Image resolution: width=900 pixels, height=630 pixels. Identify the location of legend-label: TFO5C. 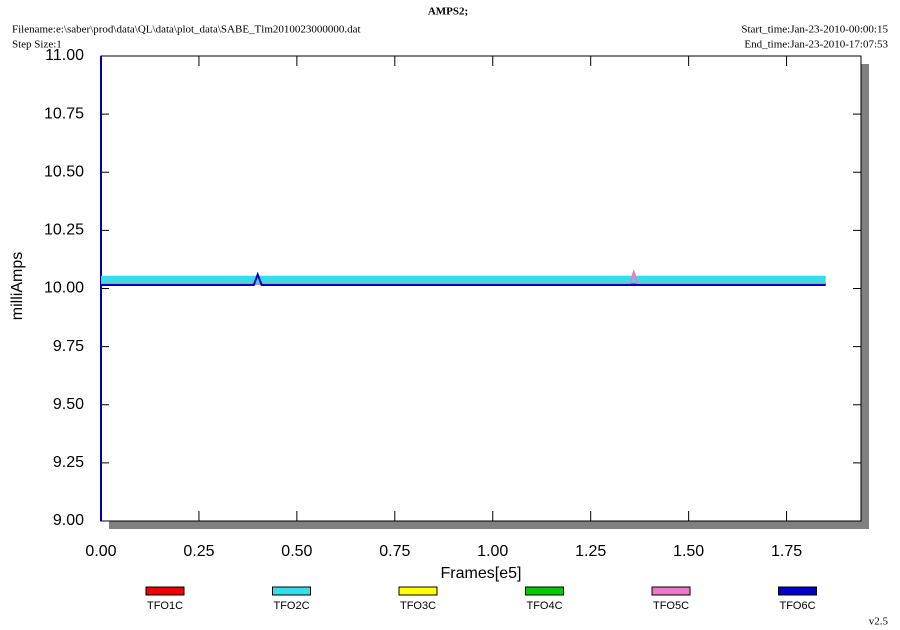
(671, 606).